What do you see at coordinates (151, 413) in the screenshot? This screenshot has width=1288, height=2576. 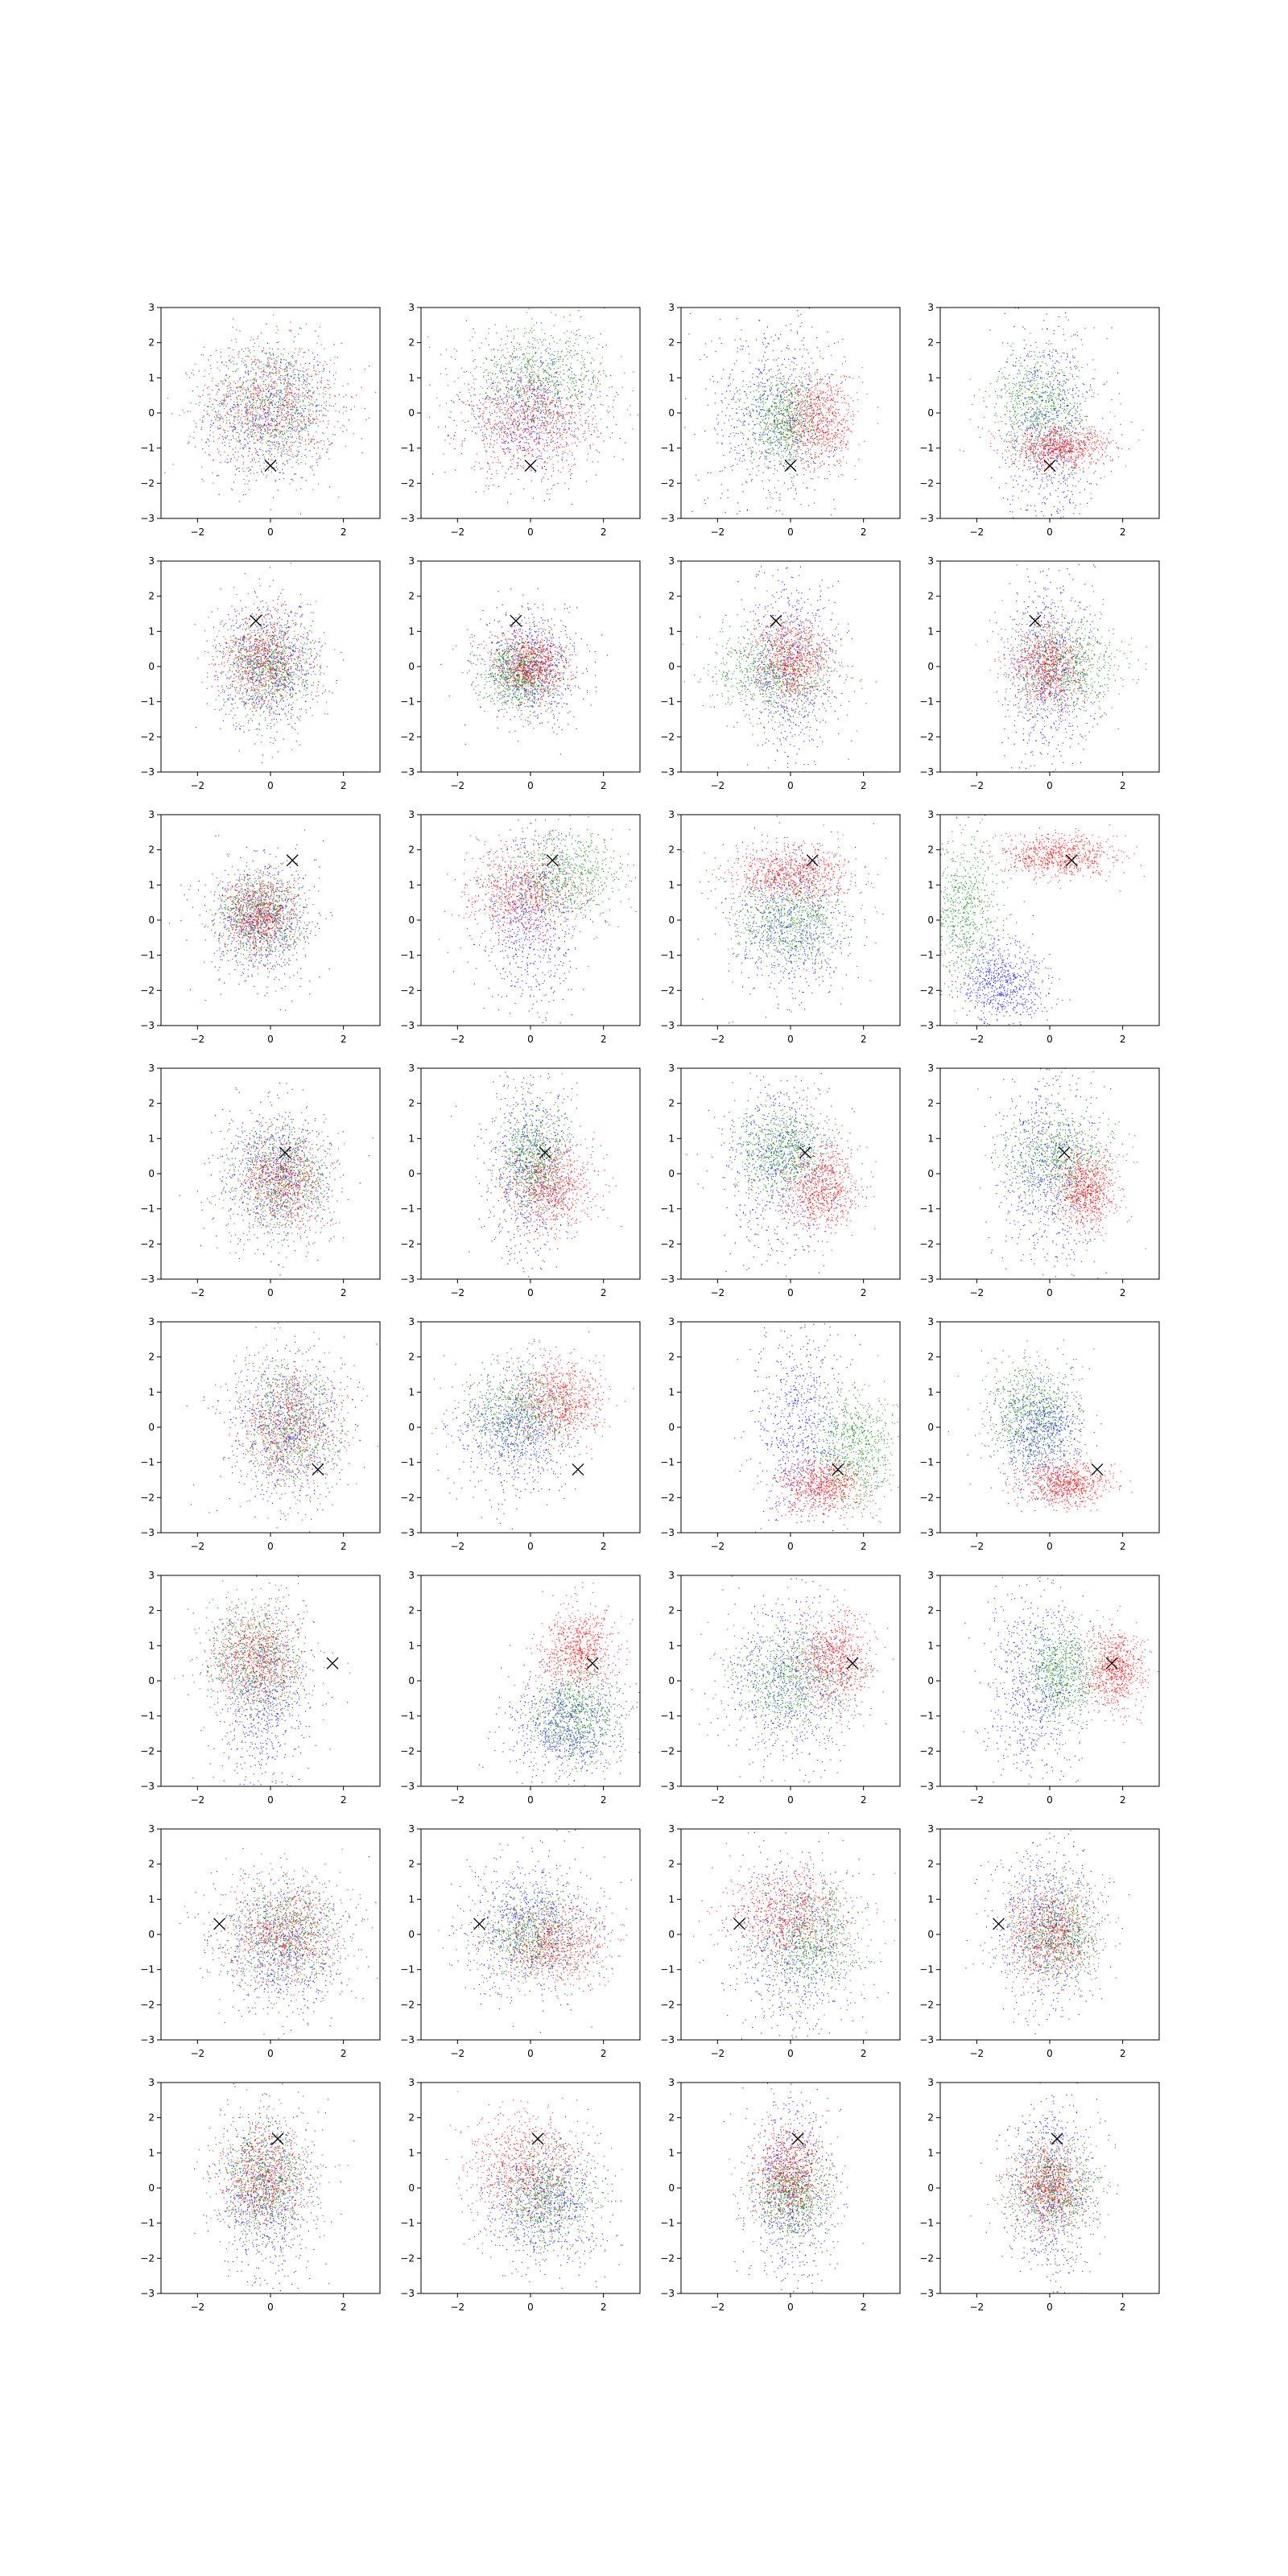 I see `y-tick-label: 0` at bounding box center [151, 413].